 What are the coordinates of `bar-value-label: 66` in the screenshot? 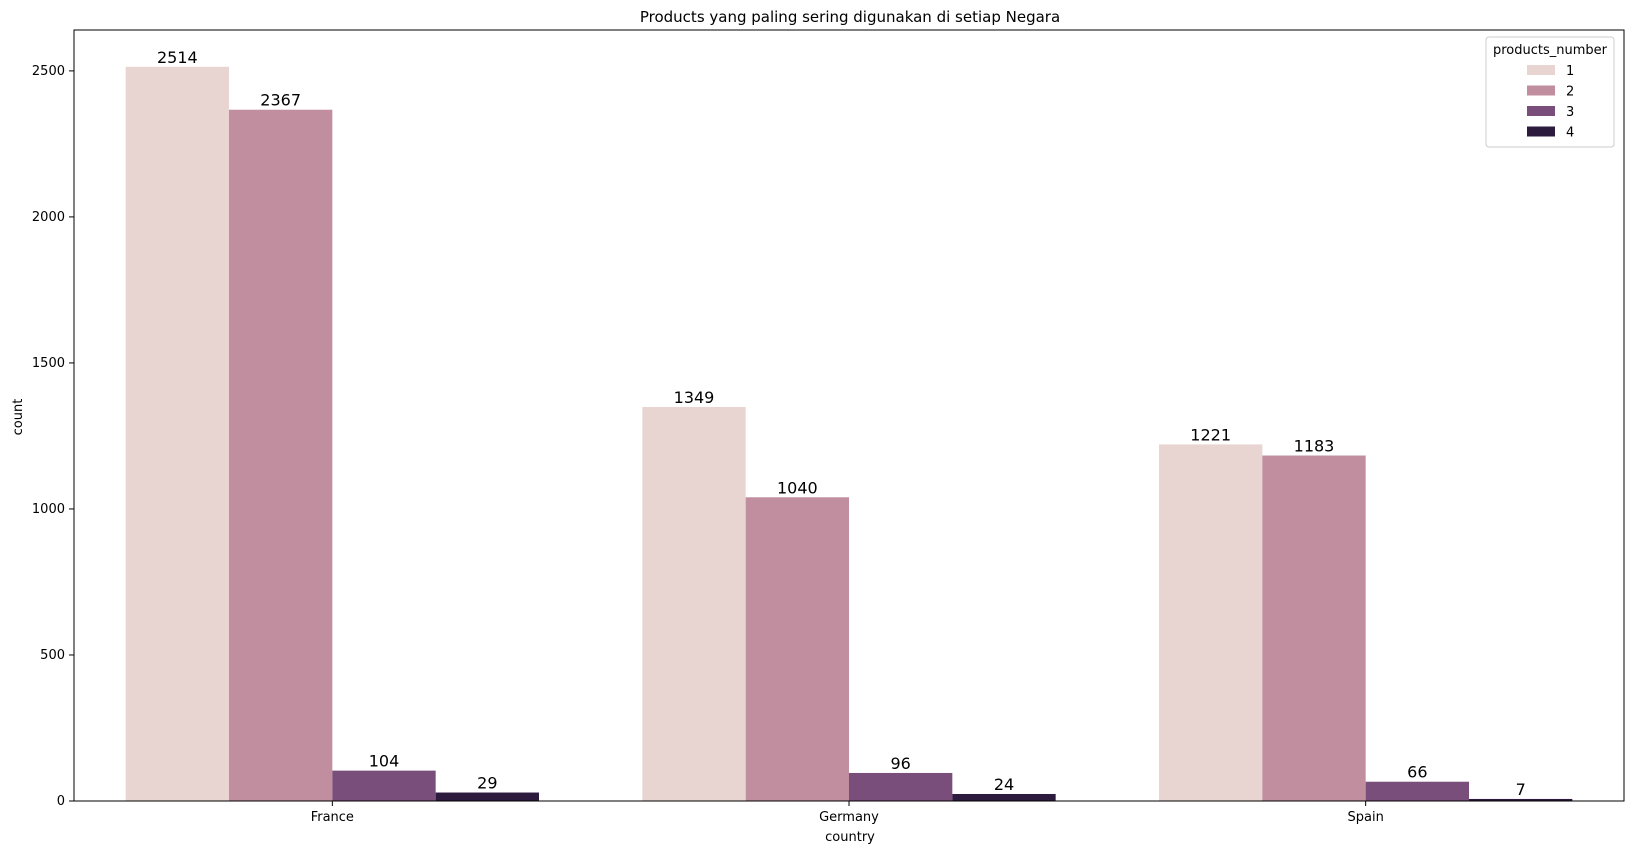 It's located at (1417, 772).